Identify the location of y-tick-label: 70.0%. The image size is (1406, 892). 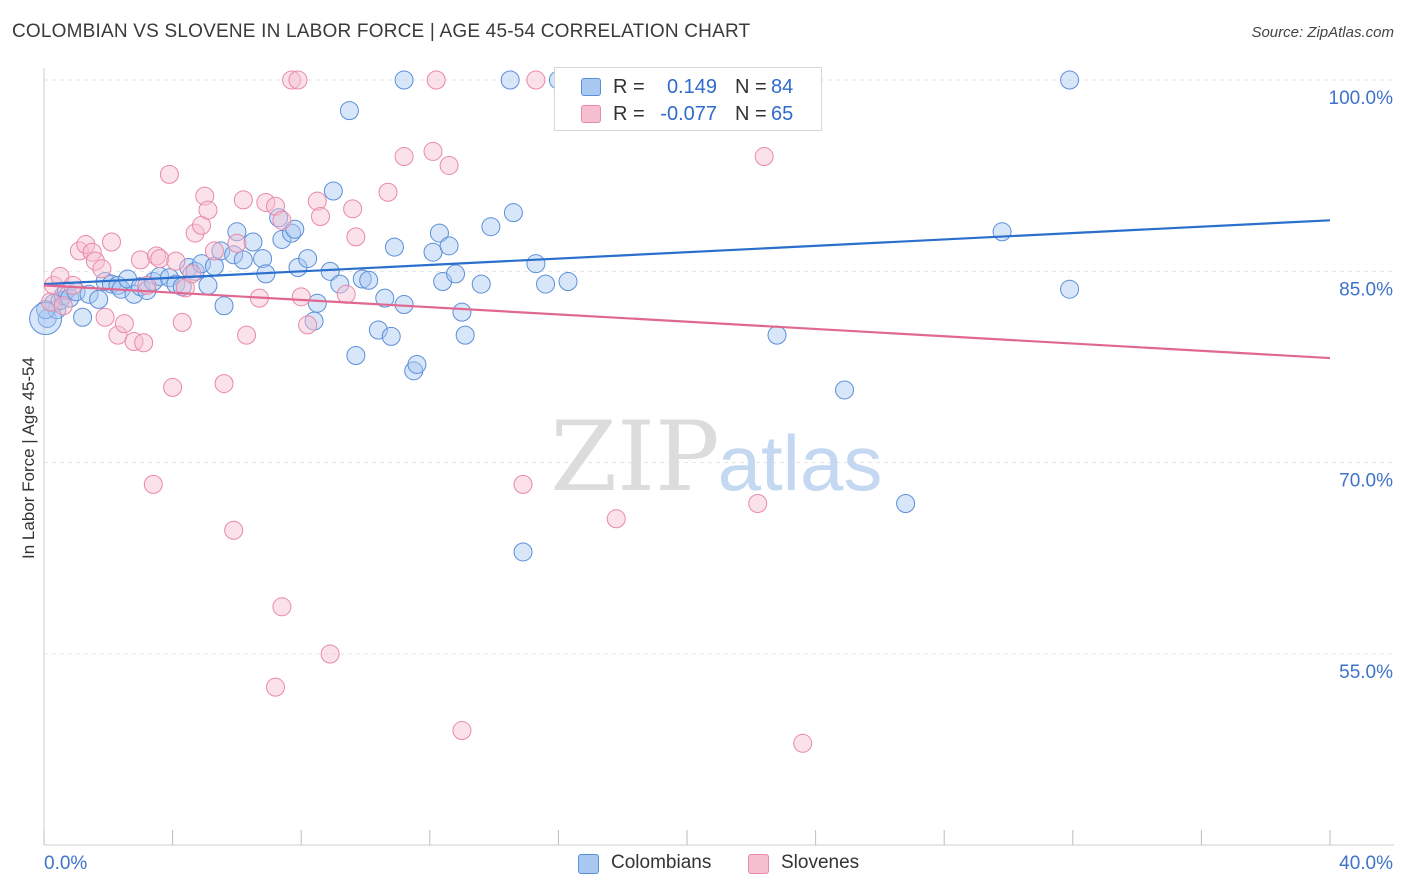
(1366, 481).